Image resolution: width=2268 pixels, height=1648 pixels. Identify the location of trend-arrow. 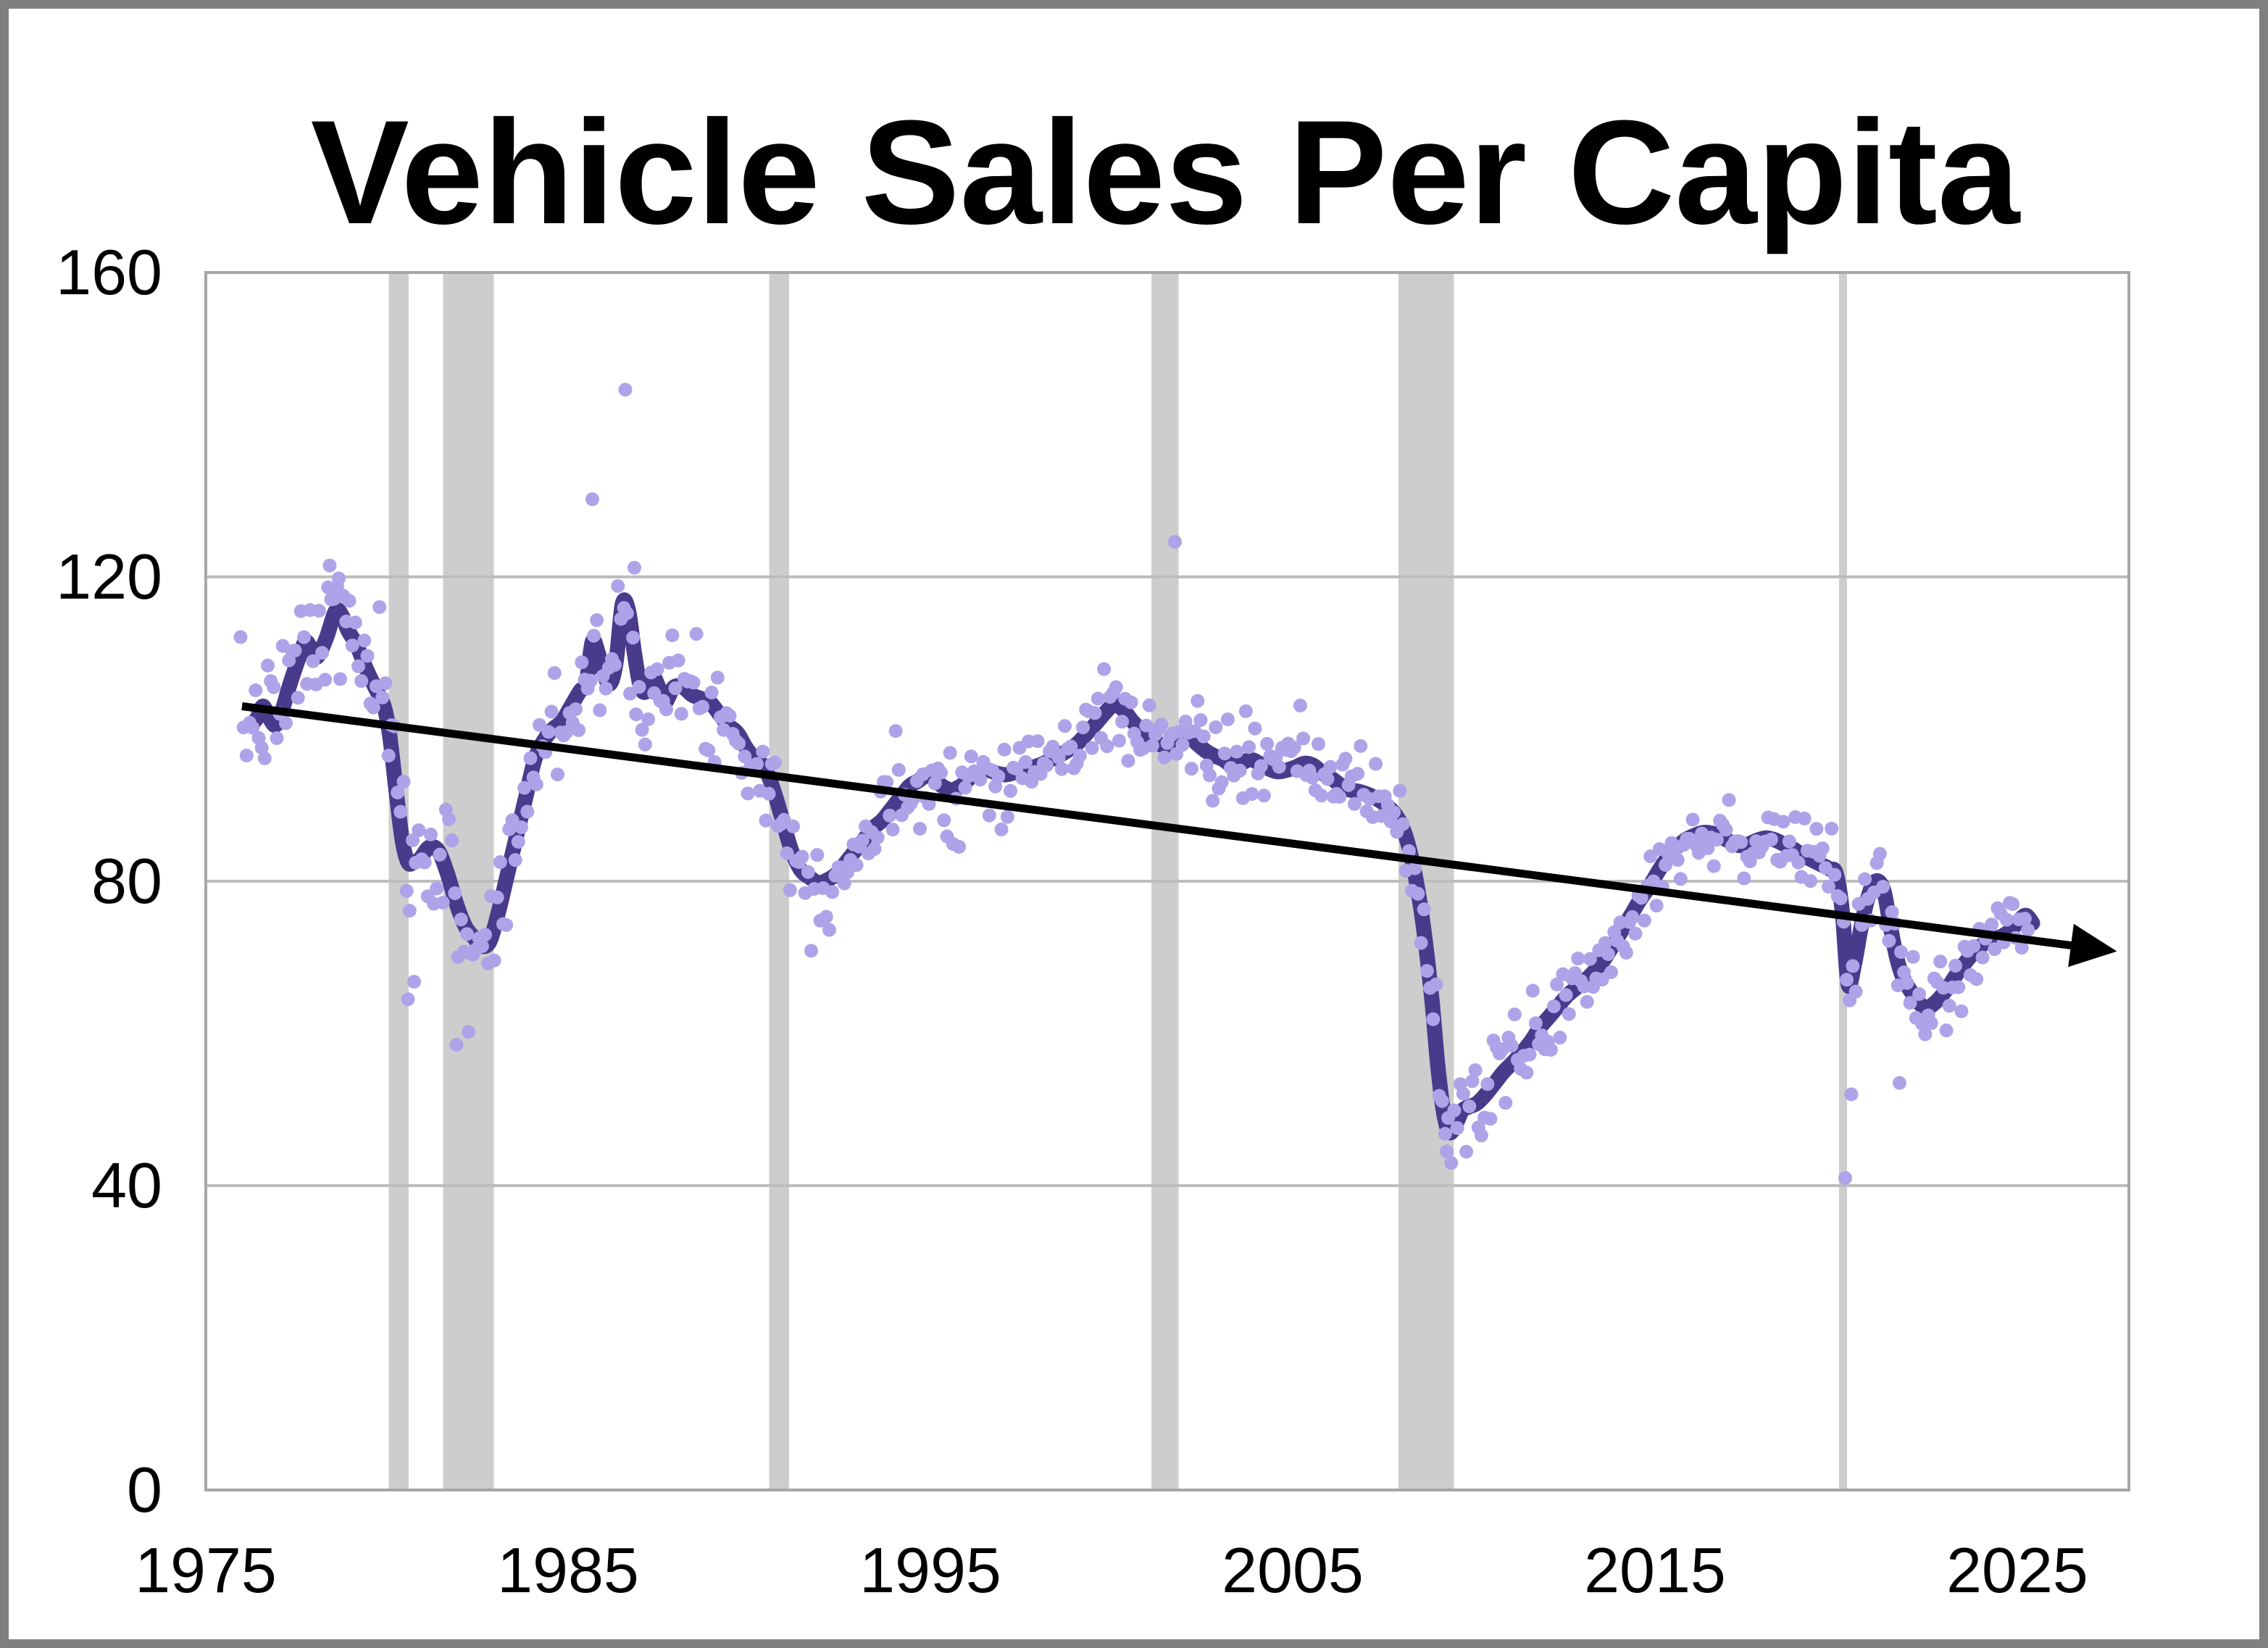
(1179, 834).